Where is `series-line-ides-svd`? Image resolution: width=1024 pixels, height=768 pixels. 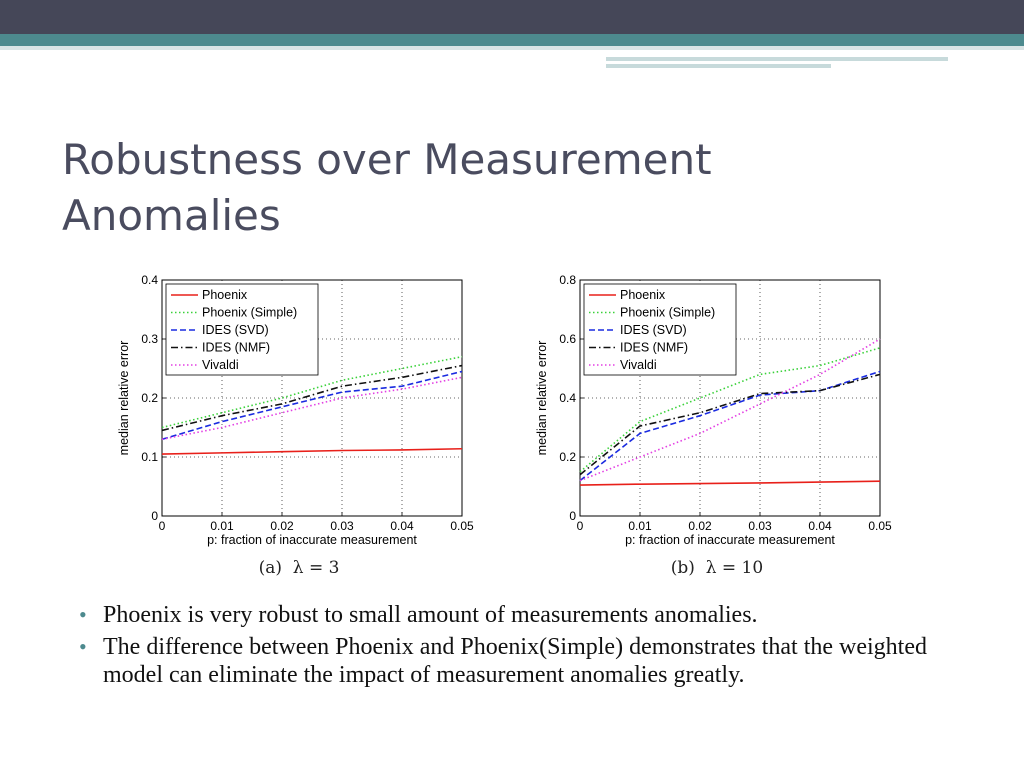 series-line-ides-svd is located at coordinates (312, 405).